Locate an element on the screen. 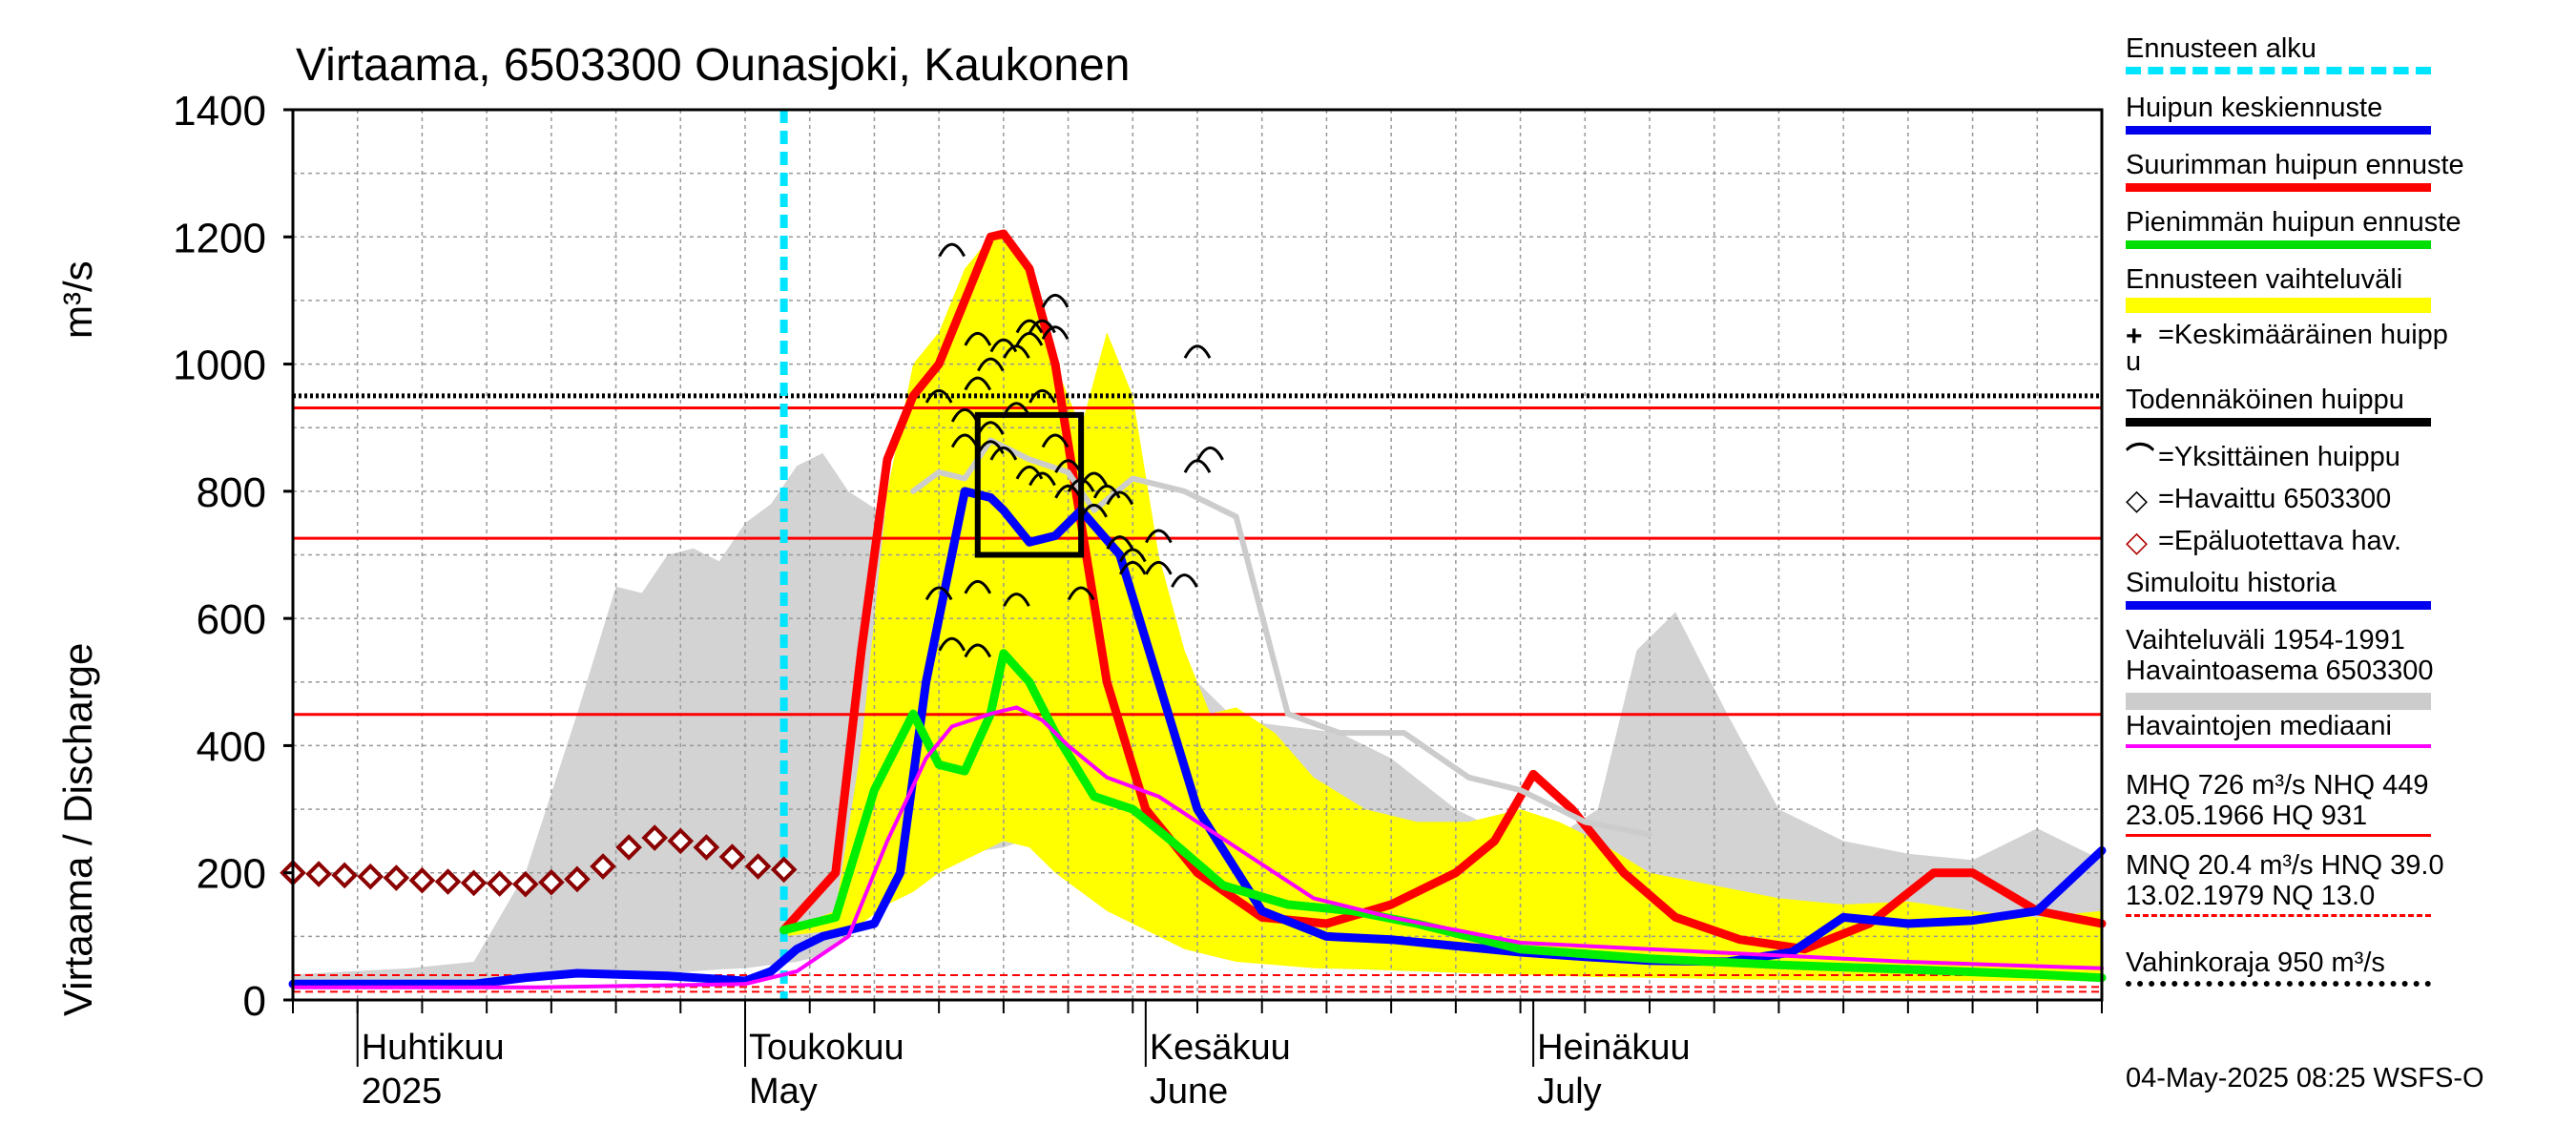  arc-icon: ⌒ is located at coordinates (2140, 458).